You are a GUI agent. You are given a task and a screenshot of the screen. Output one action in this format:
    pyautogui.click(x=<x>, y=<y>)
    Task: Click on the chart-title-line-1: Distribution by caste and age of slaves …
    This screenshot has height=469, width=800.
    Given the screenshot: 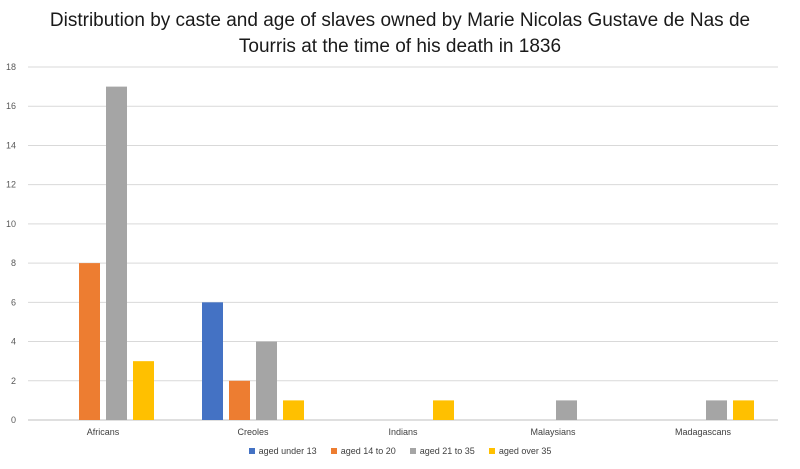 What is the action you would take?
    pyautogui.click(x=400, y=20)
    